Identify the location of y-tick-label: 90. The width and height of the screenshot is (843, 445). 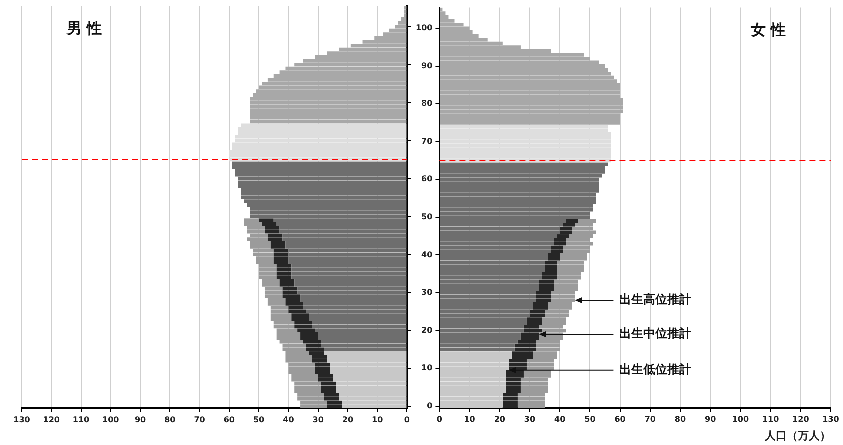
(428, 65).